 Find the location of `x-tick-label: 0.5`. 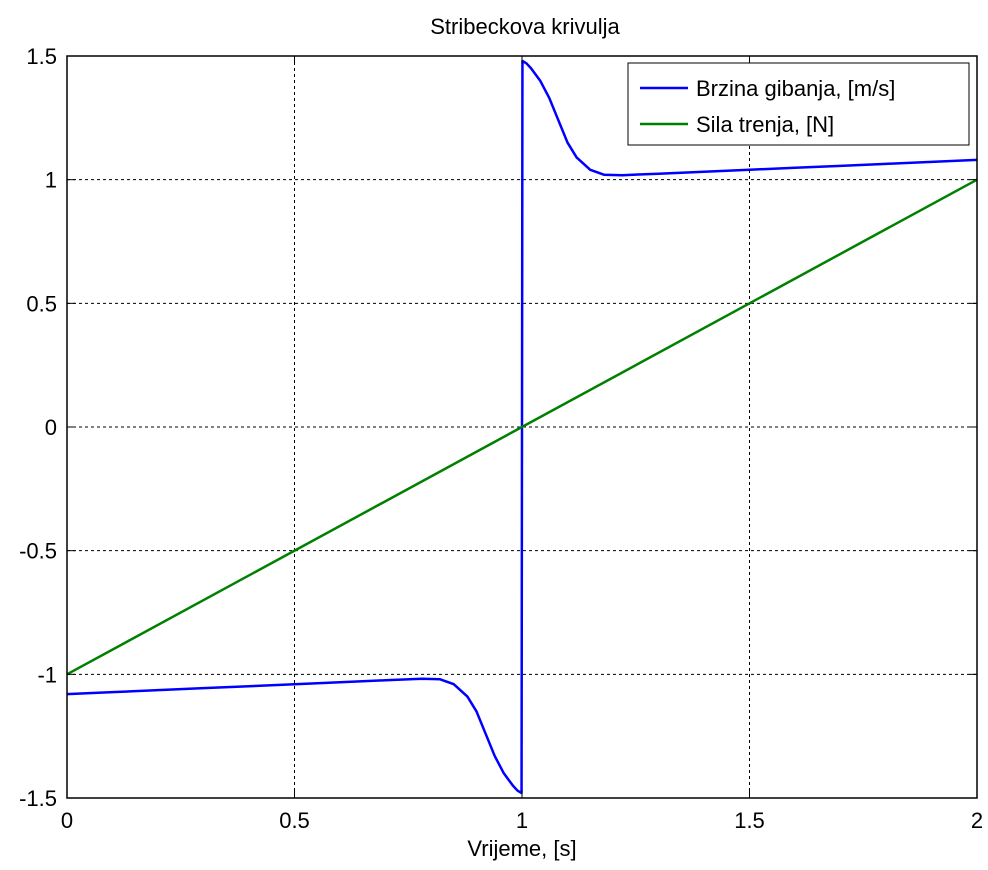

x-tick-label: 0.5 is located at coordinates (294, 820).